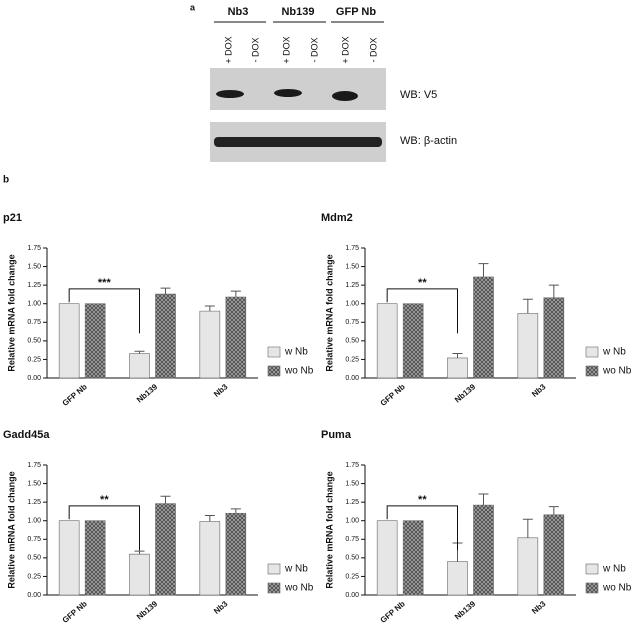  Describe the element at coordinates (337, 218) in the screenshot. I see `chart-title: Mdm2` at that location.